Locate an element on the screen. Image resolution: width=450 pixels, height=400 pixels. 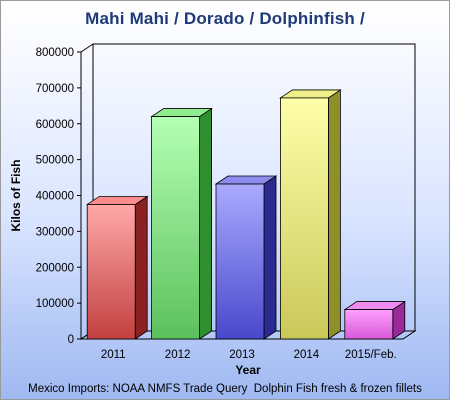
bar-2013 is located at coordinates (246, 257).